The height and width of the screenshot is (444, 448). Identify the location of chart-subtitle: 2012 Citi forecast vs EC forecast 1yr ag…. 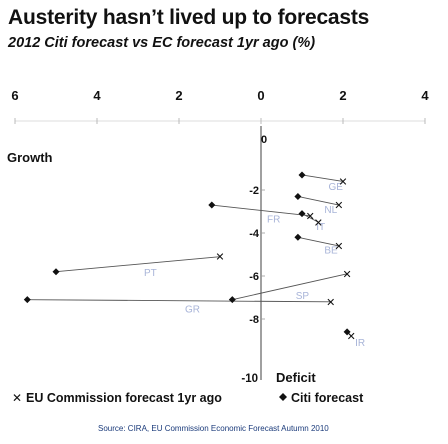
(162, 43).